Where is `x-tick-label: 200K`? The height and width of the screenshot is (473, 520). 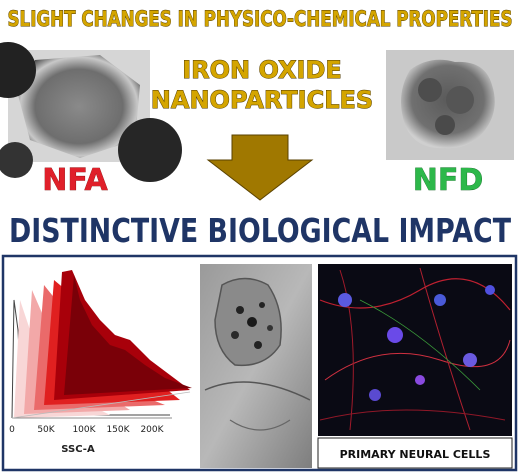 x-tick-label: 200K is located at coordinates (152, 430).